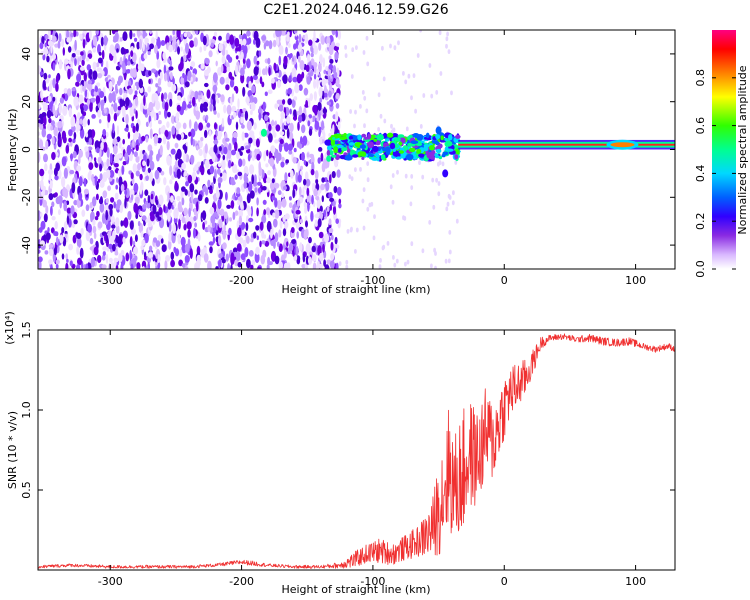  What do you see at coordinates (26, 149) in the screenshot?
I see `y-tick-label: 0` at bounding box center [26, 149].